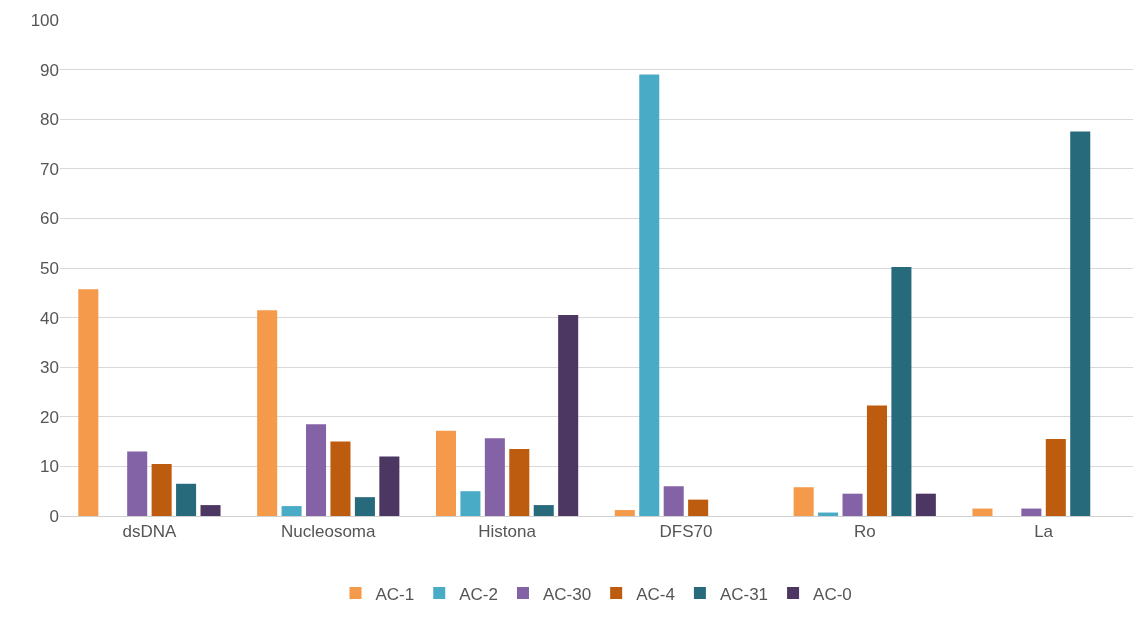 This screenshot has width=1143, height=622. Describe the element at coordinates (49, 219) in the screenshot. I see `y-tick-label: 60` at that location.